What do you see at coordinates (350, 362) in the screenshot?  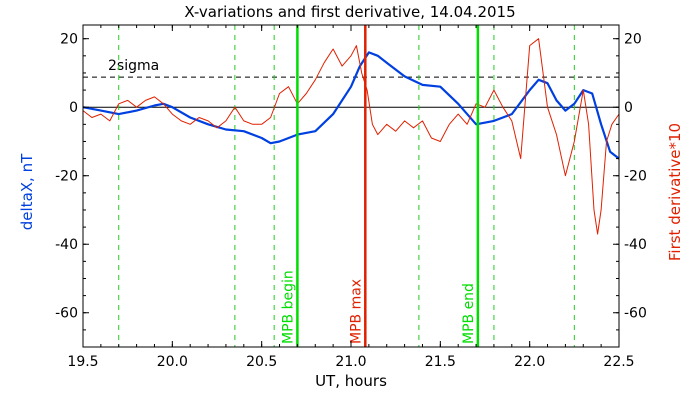 I see `x-tick-label: 21.0` at bounding box center [350, 362].